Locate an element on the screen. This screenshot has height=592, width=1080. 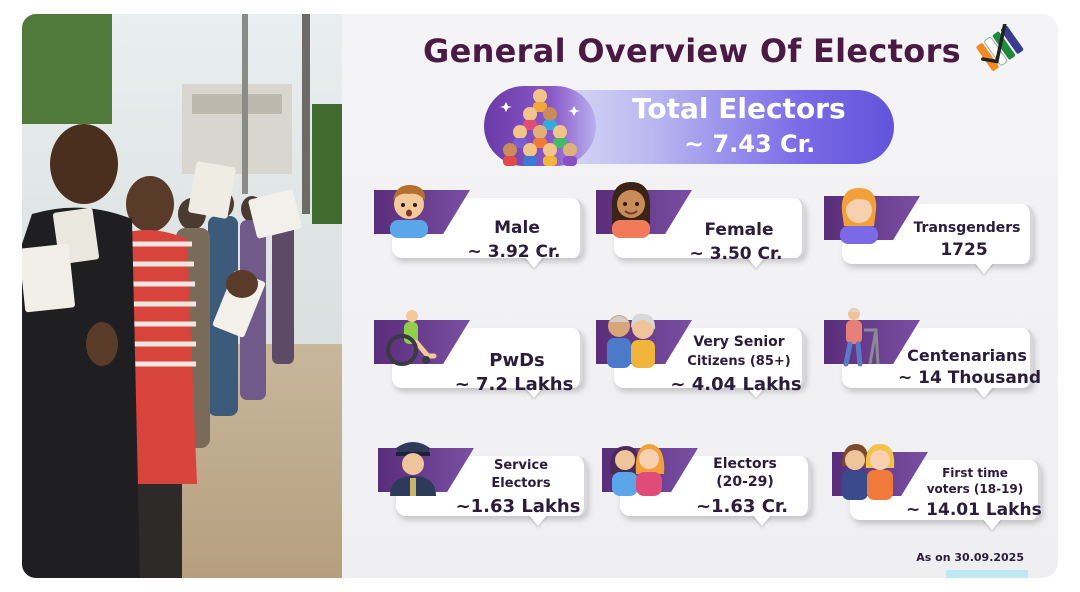
male-label: Male is located at coordinates (517, 228).